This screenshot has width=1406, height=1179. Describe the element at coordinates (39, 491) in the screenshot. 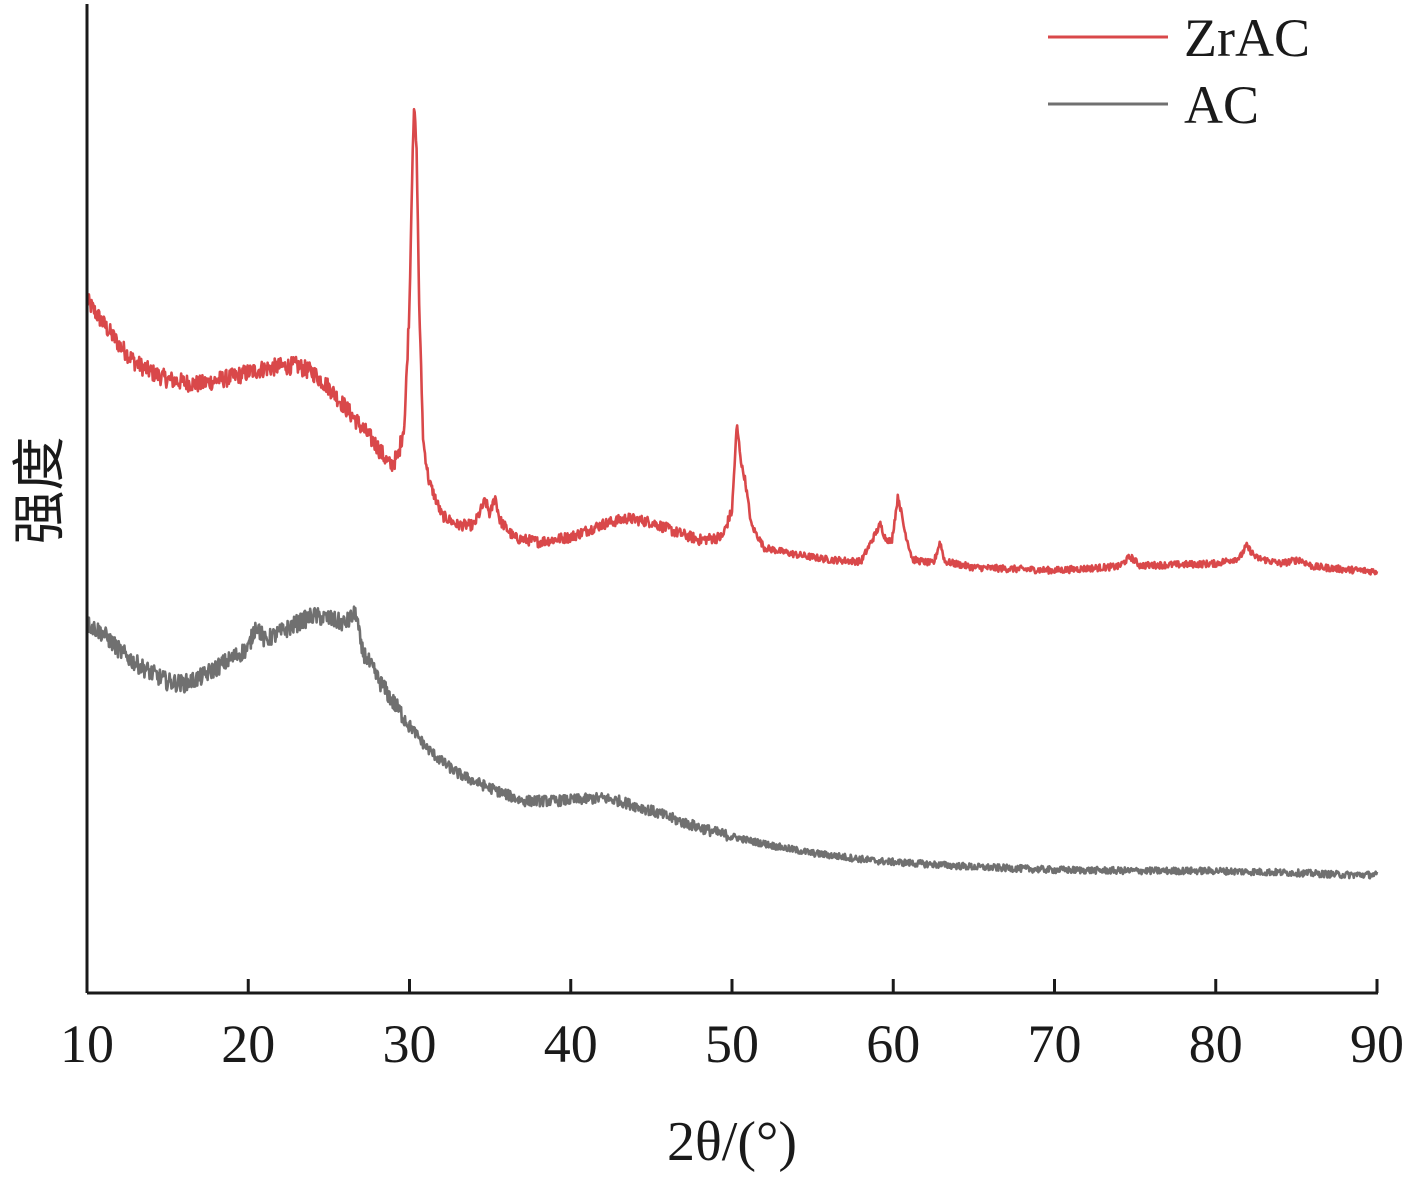

I see `y-axis-title: 强度` at that location.